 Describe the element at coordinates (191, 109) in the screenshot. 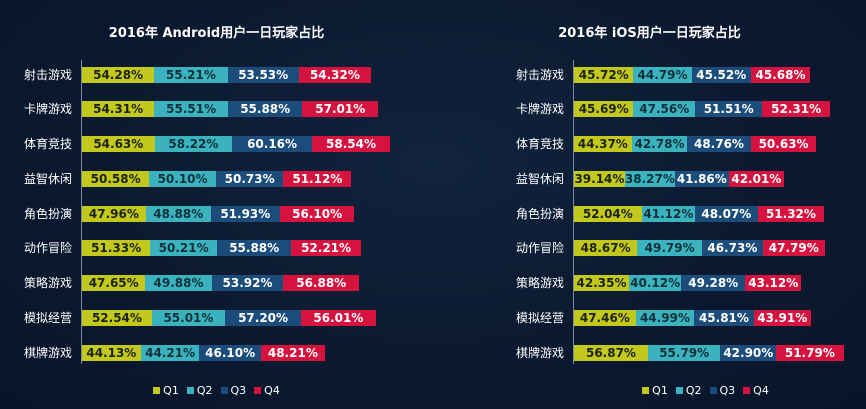

I see `bar-segment-q2: 55.51%` at that location.